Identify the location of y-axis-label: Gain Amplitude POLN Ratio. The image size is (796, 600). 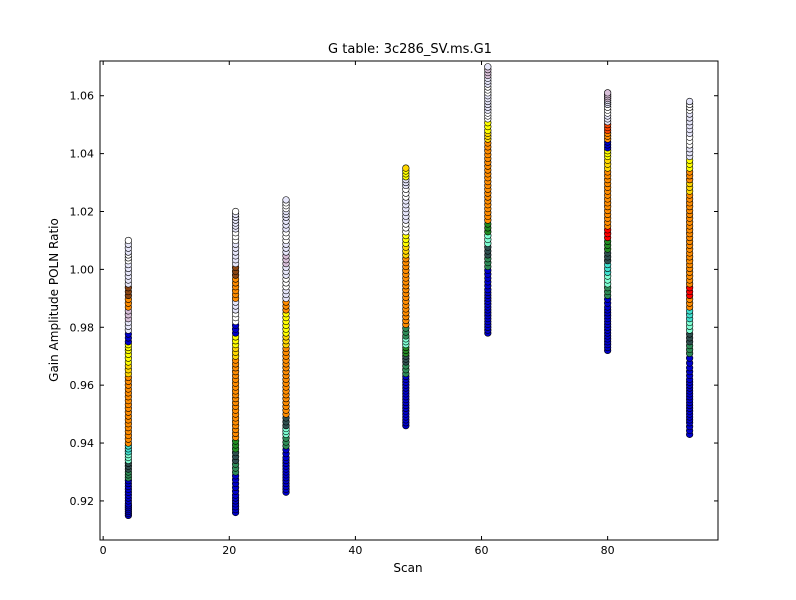
(54, 300).